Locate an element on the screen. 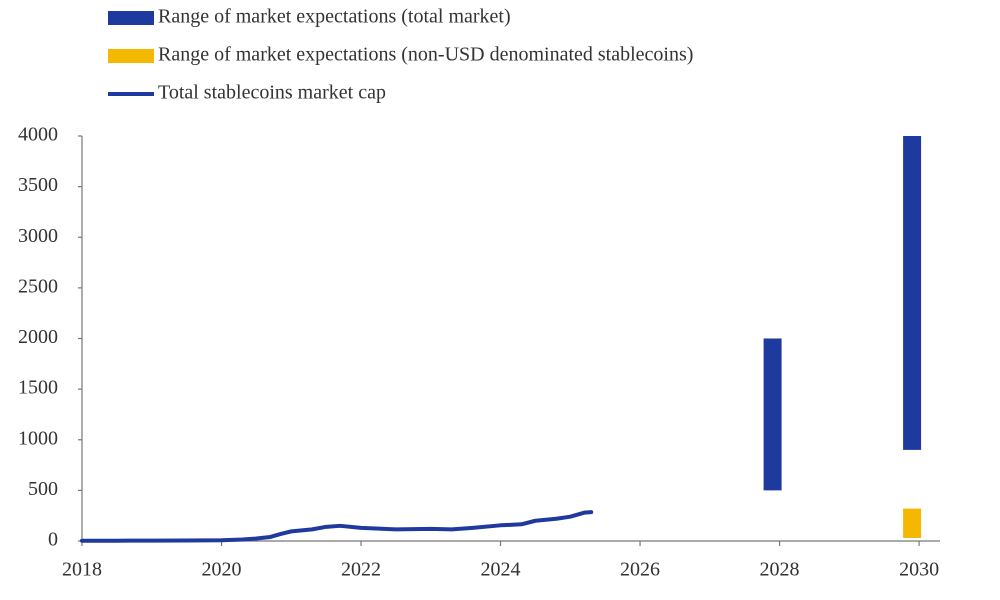  x-tick-label: 2018 is located at coordinates (82, 570).